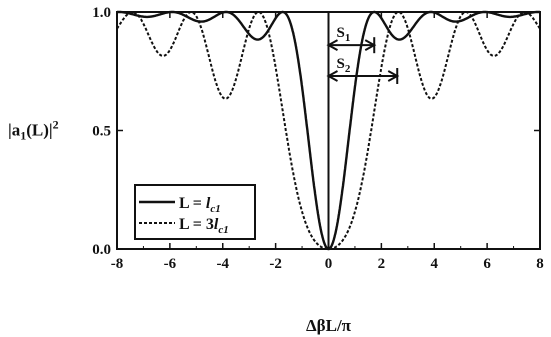  Describe the element at coordinates (117, 264) in the screenshot. I see `x-tick-label: -8` at that location.